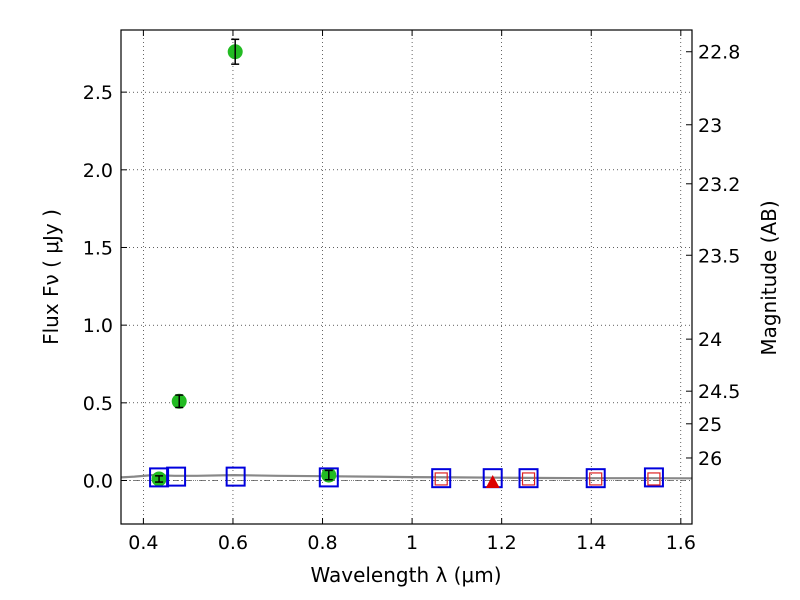 This screenshot has width=800, height=600. I want to click on x-tick-label: 1.2, so click(502, 543).